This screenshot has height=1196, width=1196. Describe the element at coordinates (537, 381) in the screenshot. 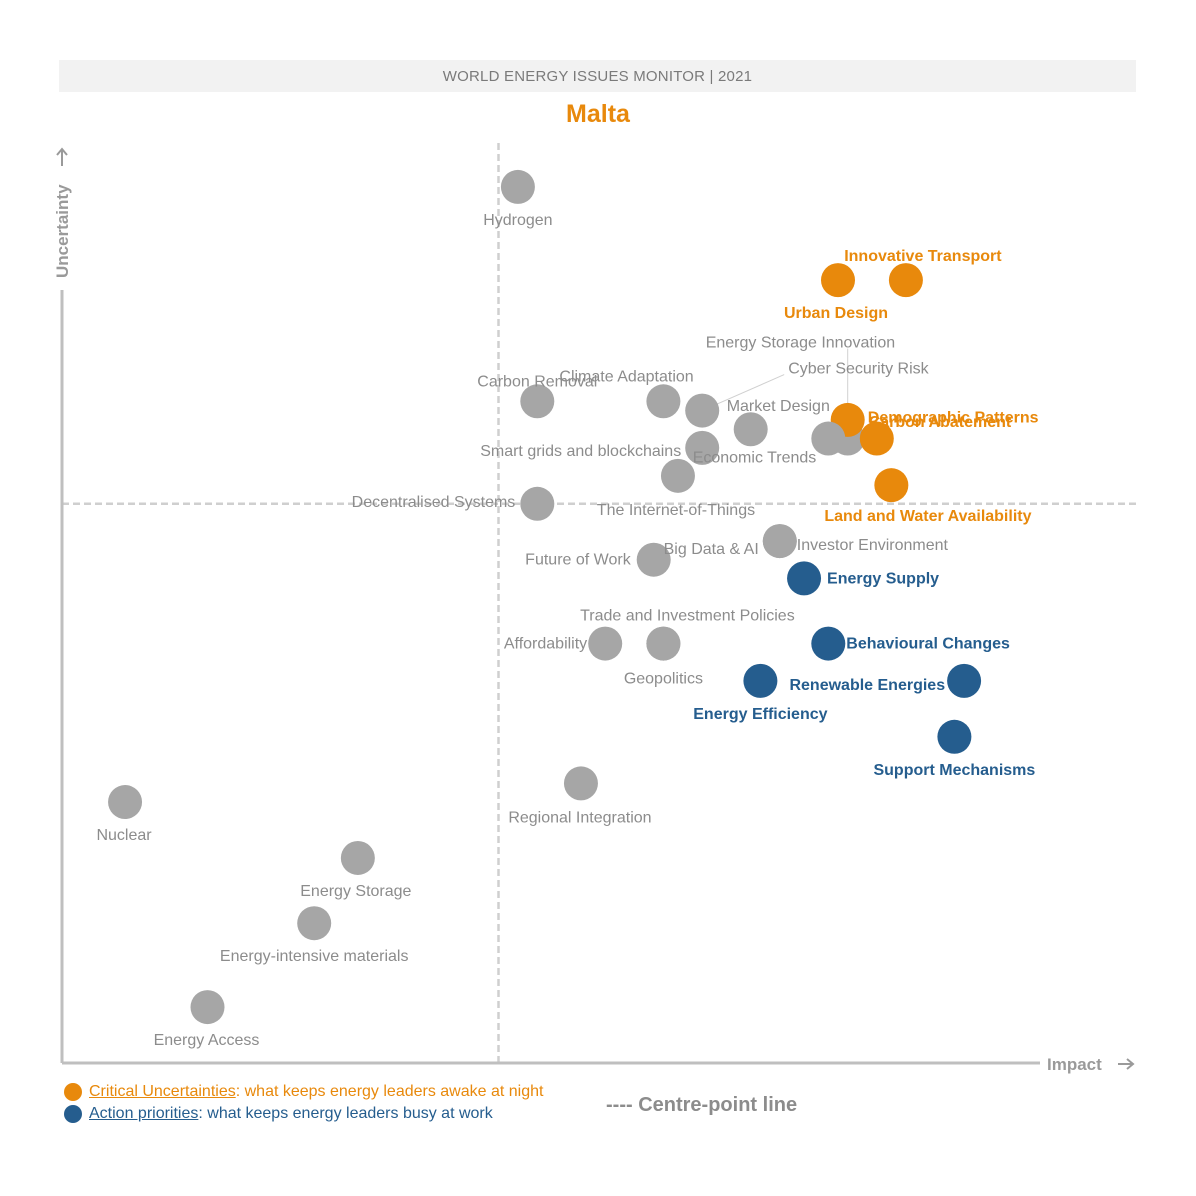

I see `data-label-4: Carbon Removal` at that location.